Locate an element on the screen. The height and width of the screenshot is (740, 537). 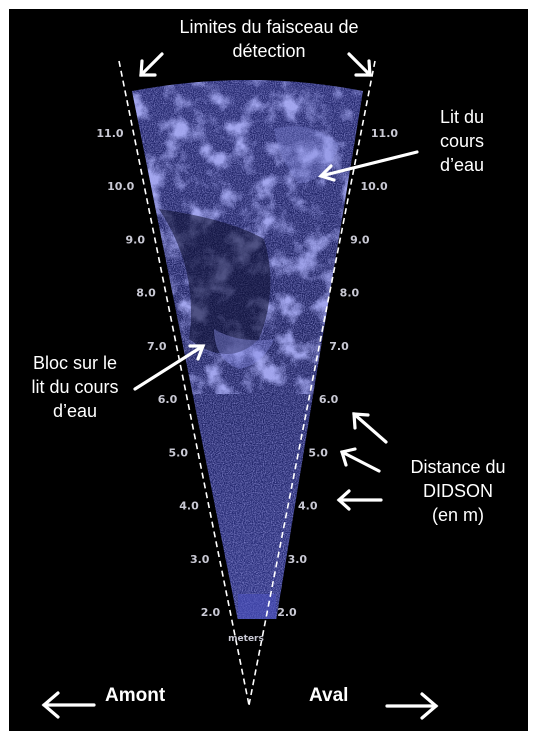
range-tick-right: 7.0 is located at coordinates (339, 346).